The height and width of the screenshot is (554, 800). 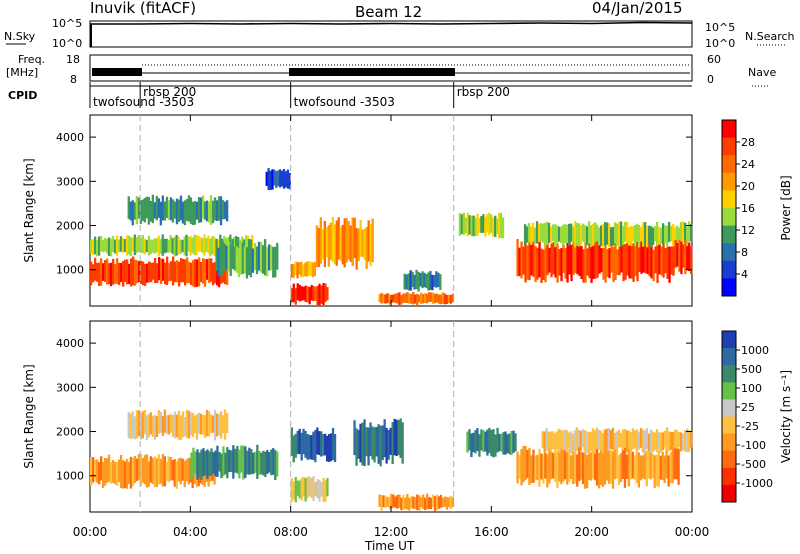 What do you see at coordinates (344, 102) in the screenshot?
I see `cpid-segment-label: twofsound -3503` at bounding box center [344, 102].